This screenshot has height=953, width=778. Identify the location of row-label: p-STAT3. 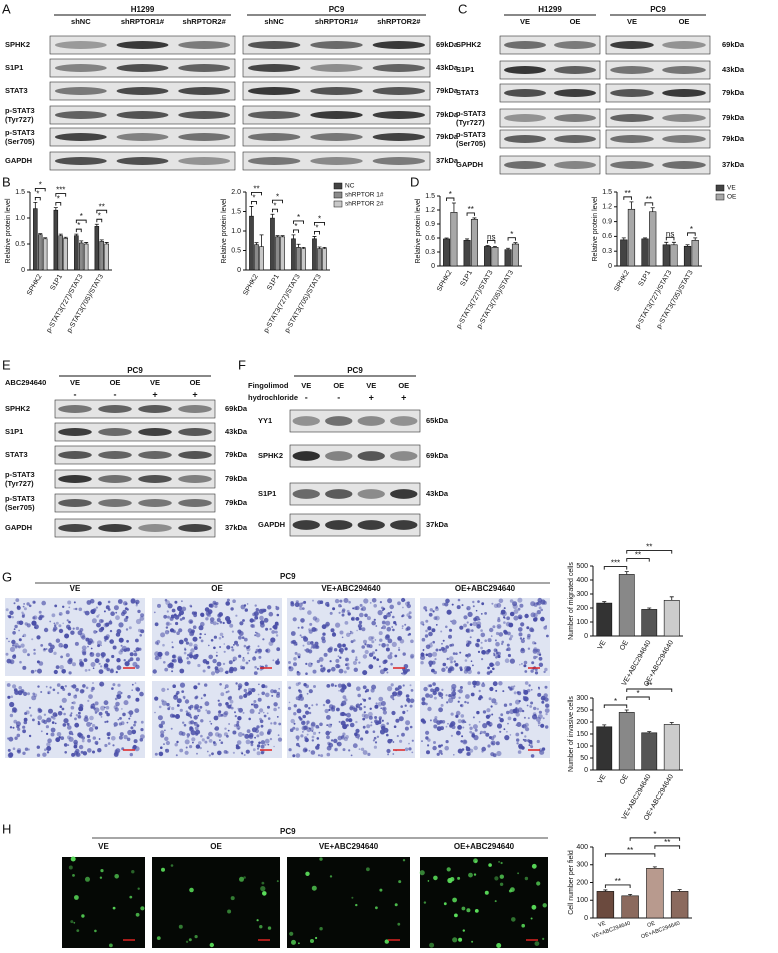
(20, 132).